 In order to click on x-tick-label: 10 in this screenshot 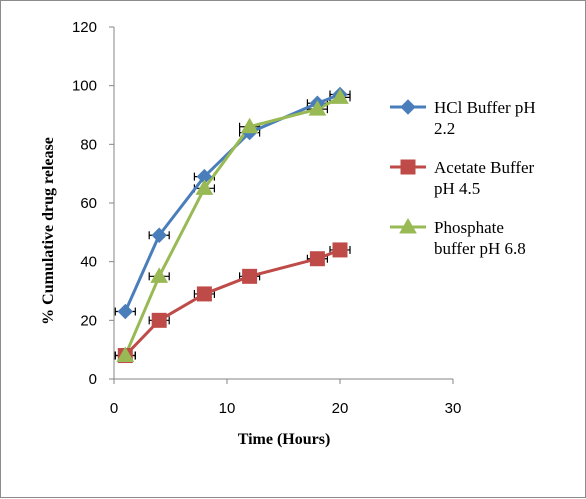, I will do `click(227, 408)`.